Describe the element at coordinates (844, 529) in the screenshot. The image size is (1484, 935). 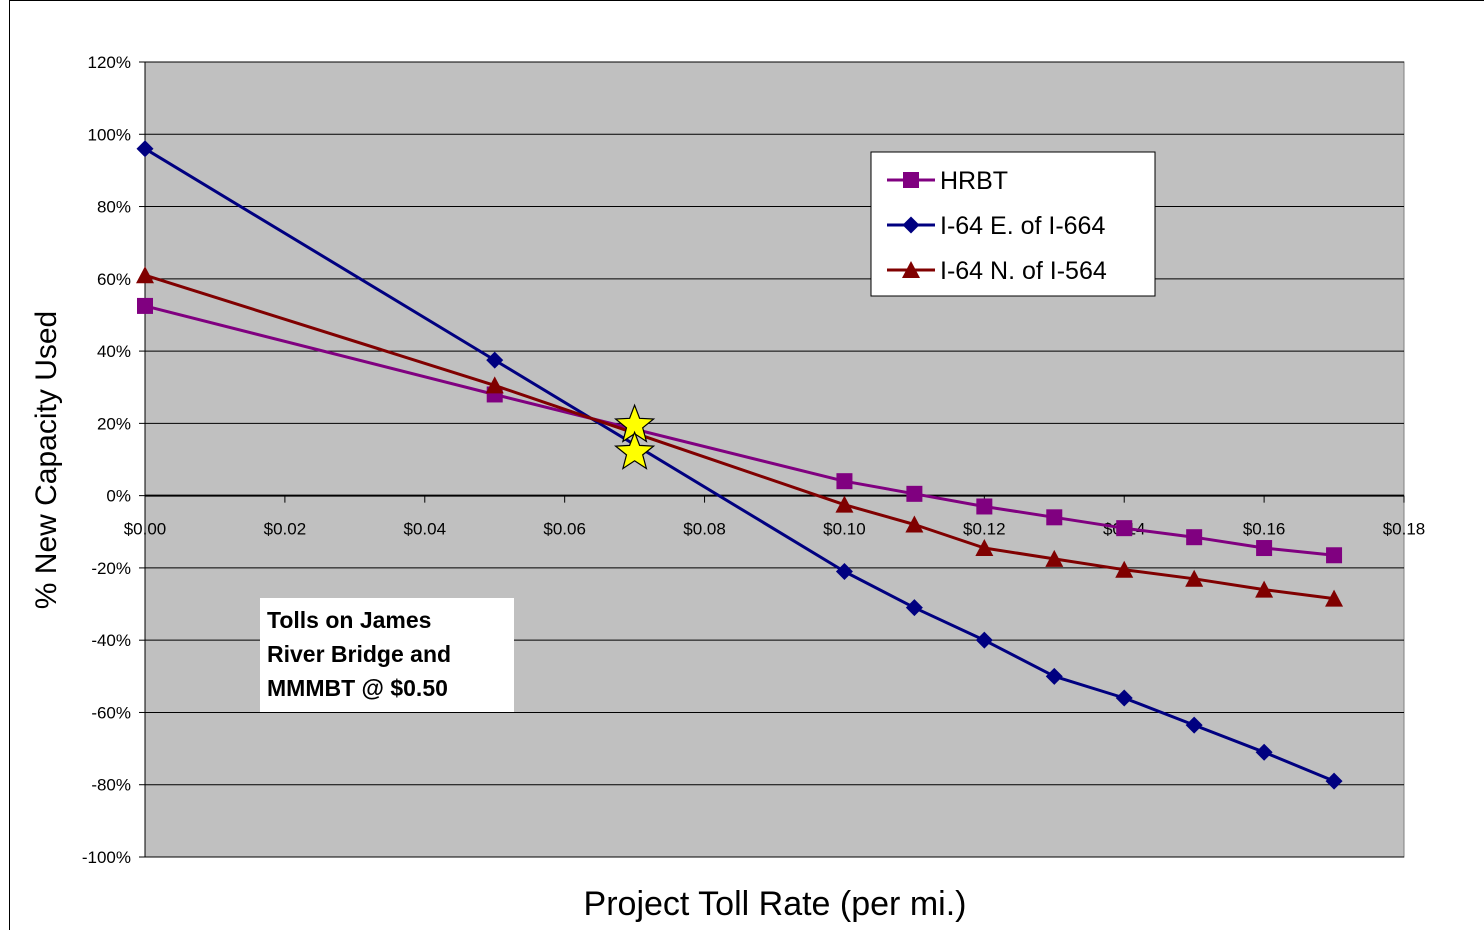
I see `x-tick-label: $0.10` at that location.